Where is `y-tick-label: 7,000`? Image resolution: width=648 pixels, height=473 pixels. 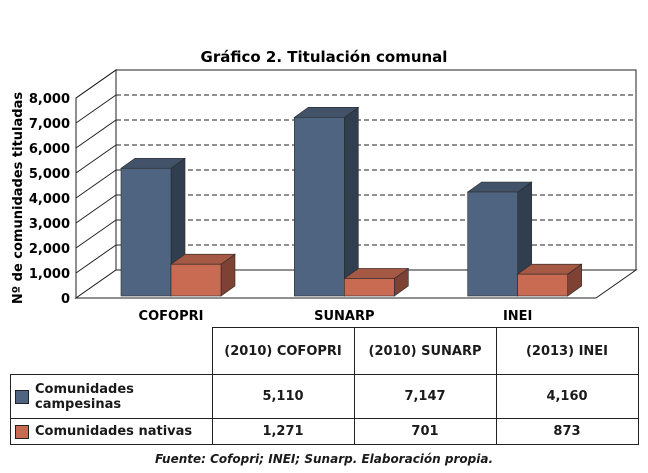 y-tick-label: 7,000 is located at coordinates (49, 124).